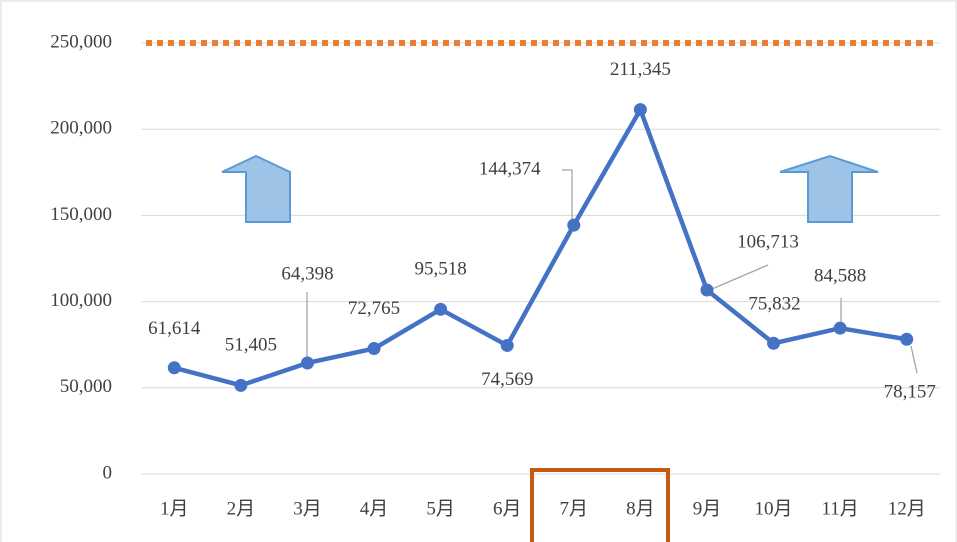 The width and height of the screenshot is (957, 542). Describe the element at coordinates (768, 241) in the screenshot. I see `data-label: 106,713` at that location.